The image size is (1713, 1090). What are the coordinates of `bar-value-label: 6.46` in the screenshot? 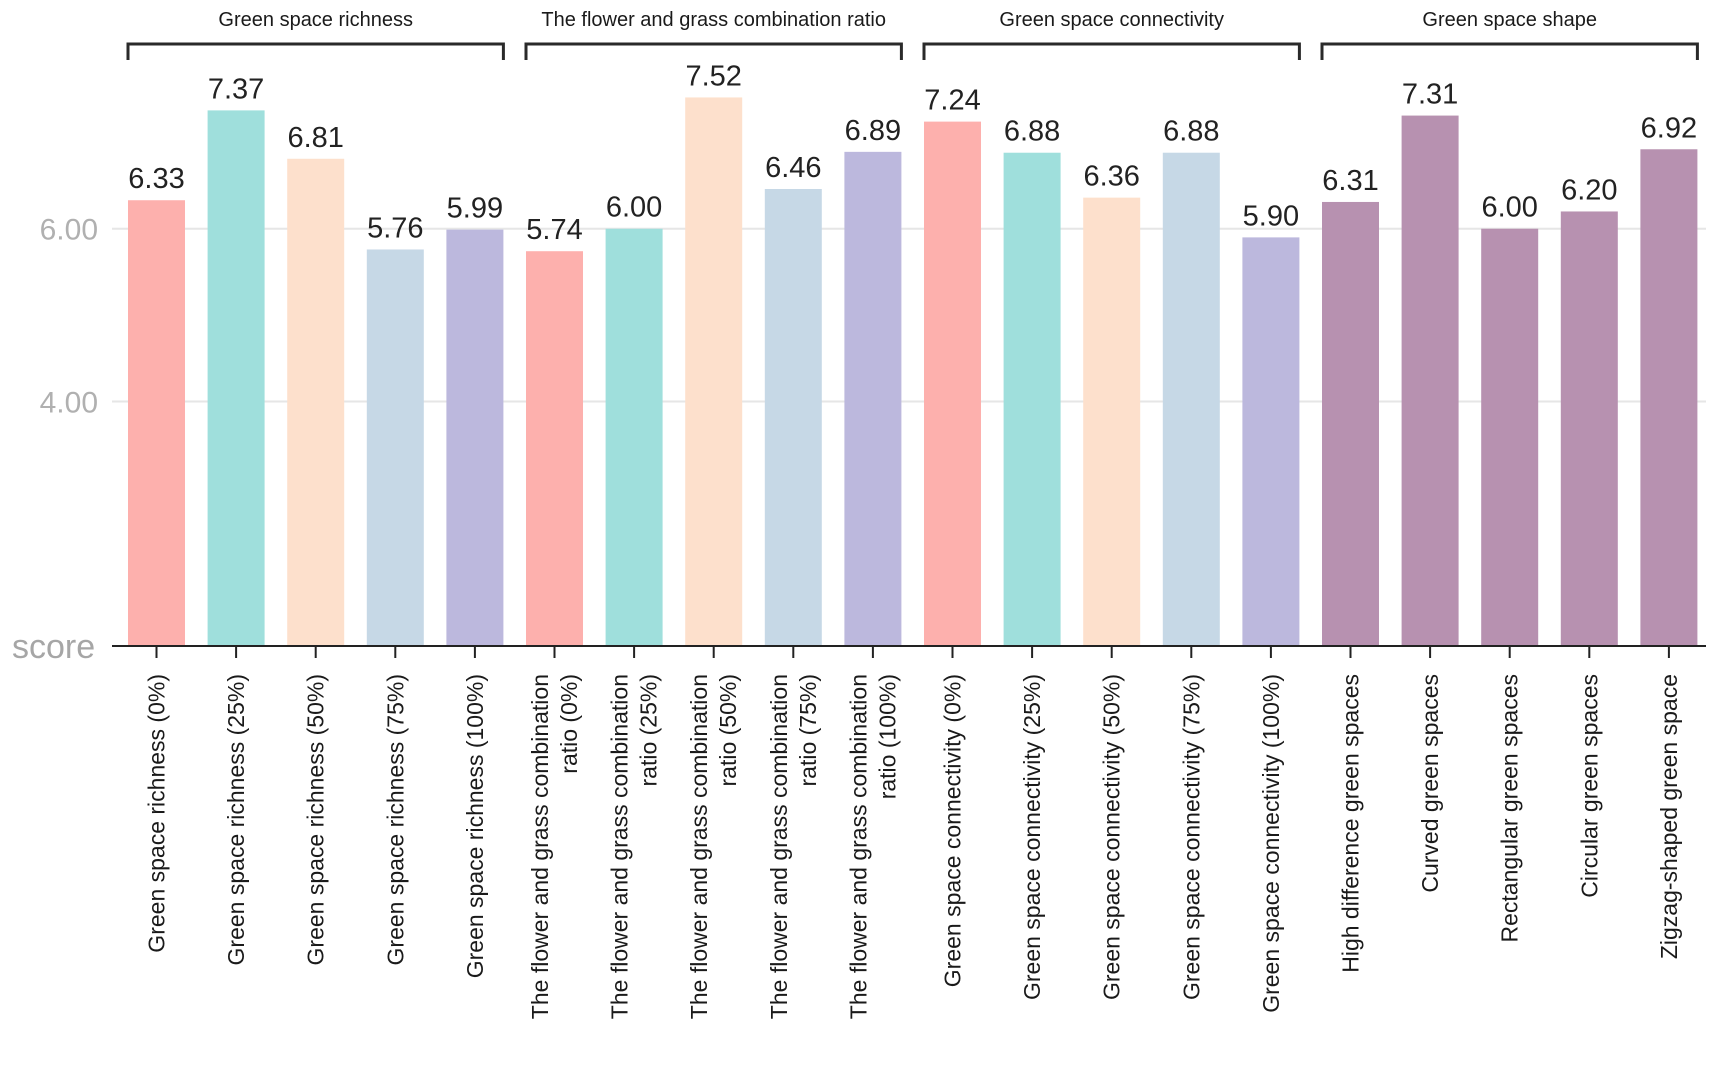 It's located at (793, 168).